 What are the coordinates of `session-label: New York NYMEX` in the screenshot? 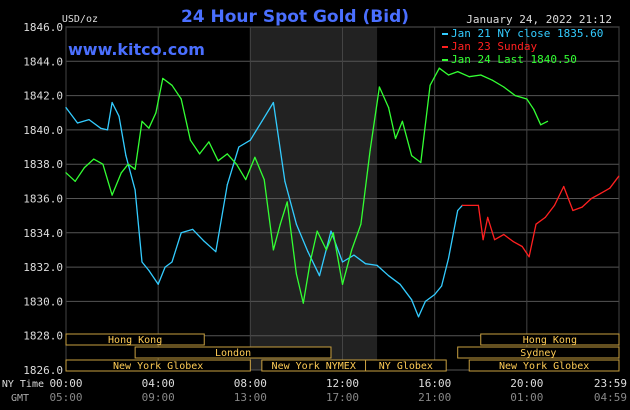 It's located at (314, 366).